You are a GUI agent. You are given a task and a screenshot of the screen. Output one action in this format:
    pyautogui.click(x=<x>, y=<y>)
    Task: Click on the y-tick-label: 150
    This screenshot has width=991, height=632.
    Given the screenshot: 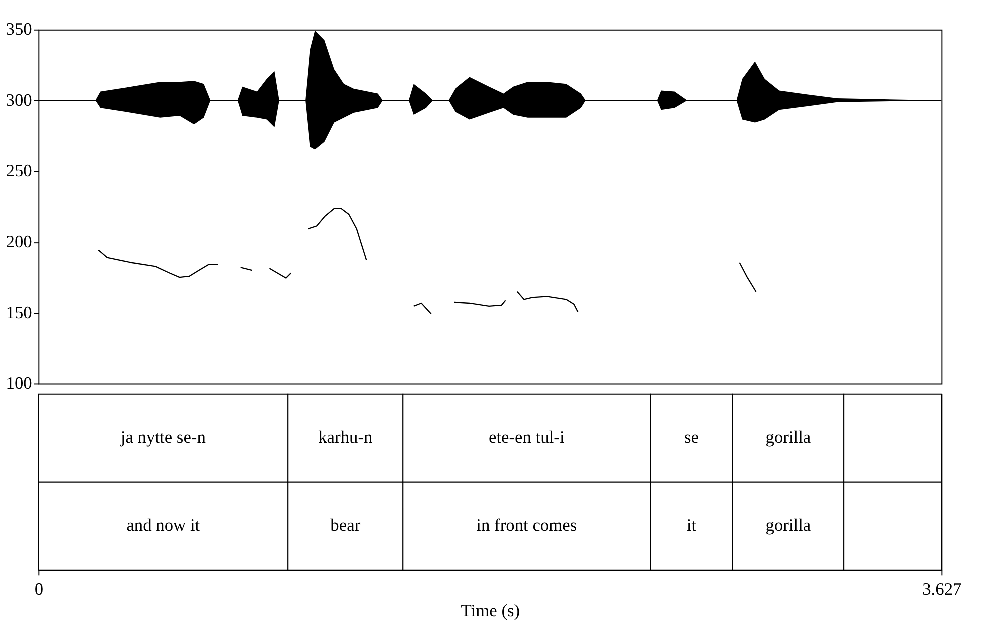 What is the action you would take?
    pyautogui.click(x=19, y=312)
    